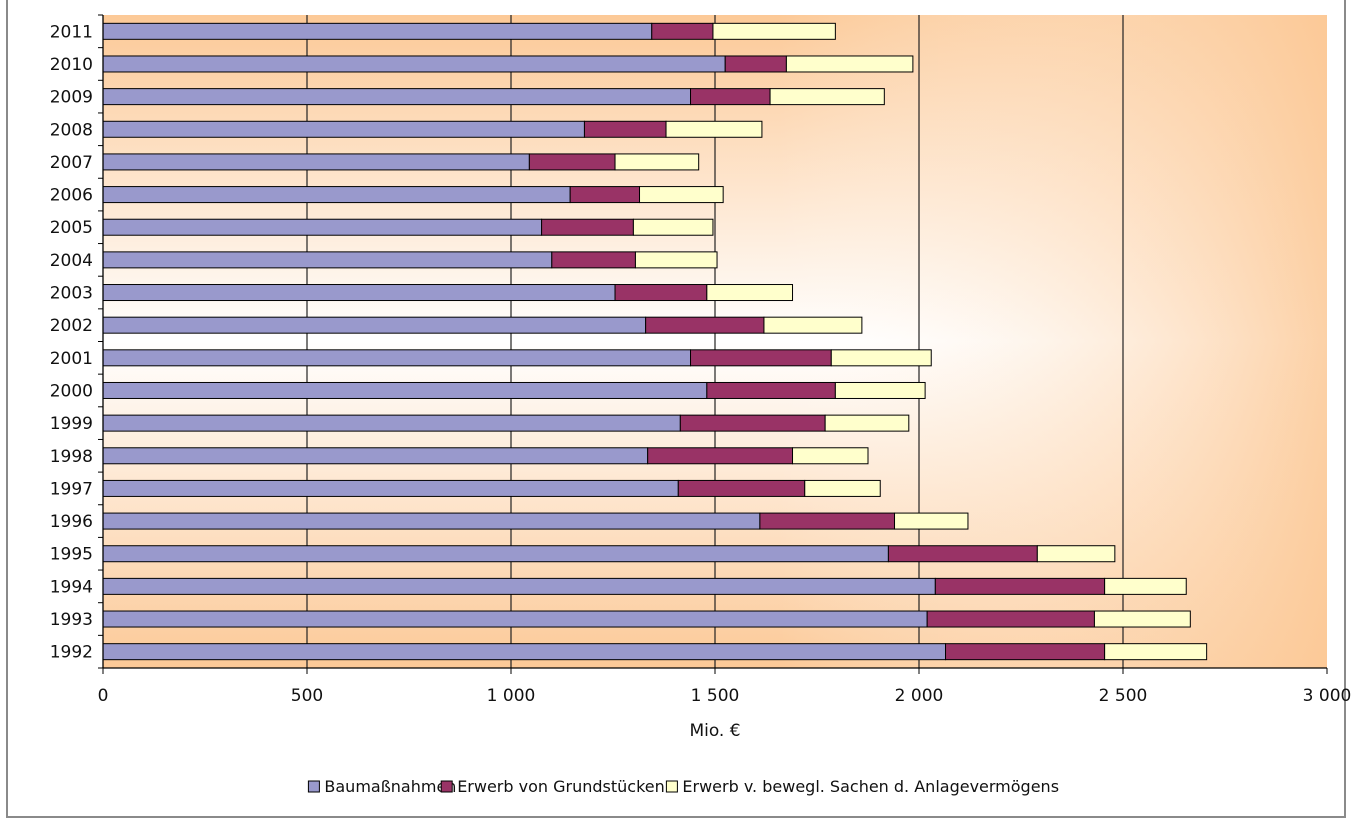 The height and width of the screenshot is (819, 1352). I want to click on x-axis-title: Mio. €, so click(714, 731).